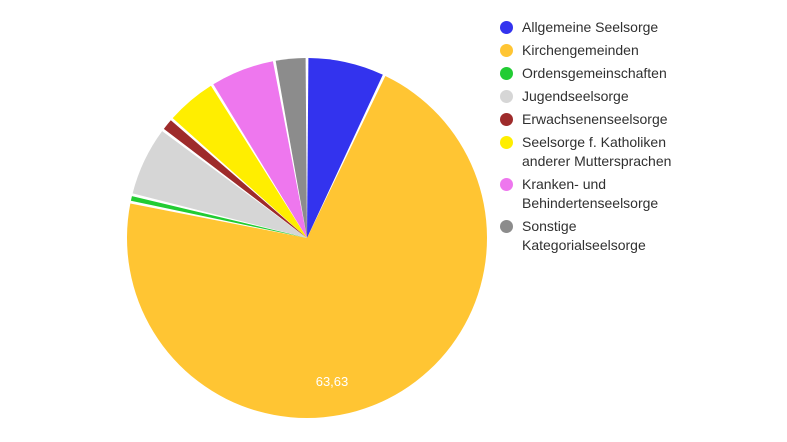 Image resolution: width=787 pixels, height=442 pixels. Describe the element at coordinates (584, 235) in the screenshot. I see `legend-item-label: Sonstige Kategorialseelsorge` at that location.